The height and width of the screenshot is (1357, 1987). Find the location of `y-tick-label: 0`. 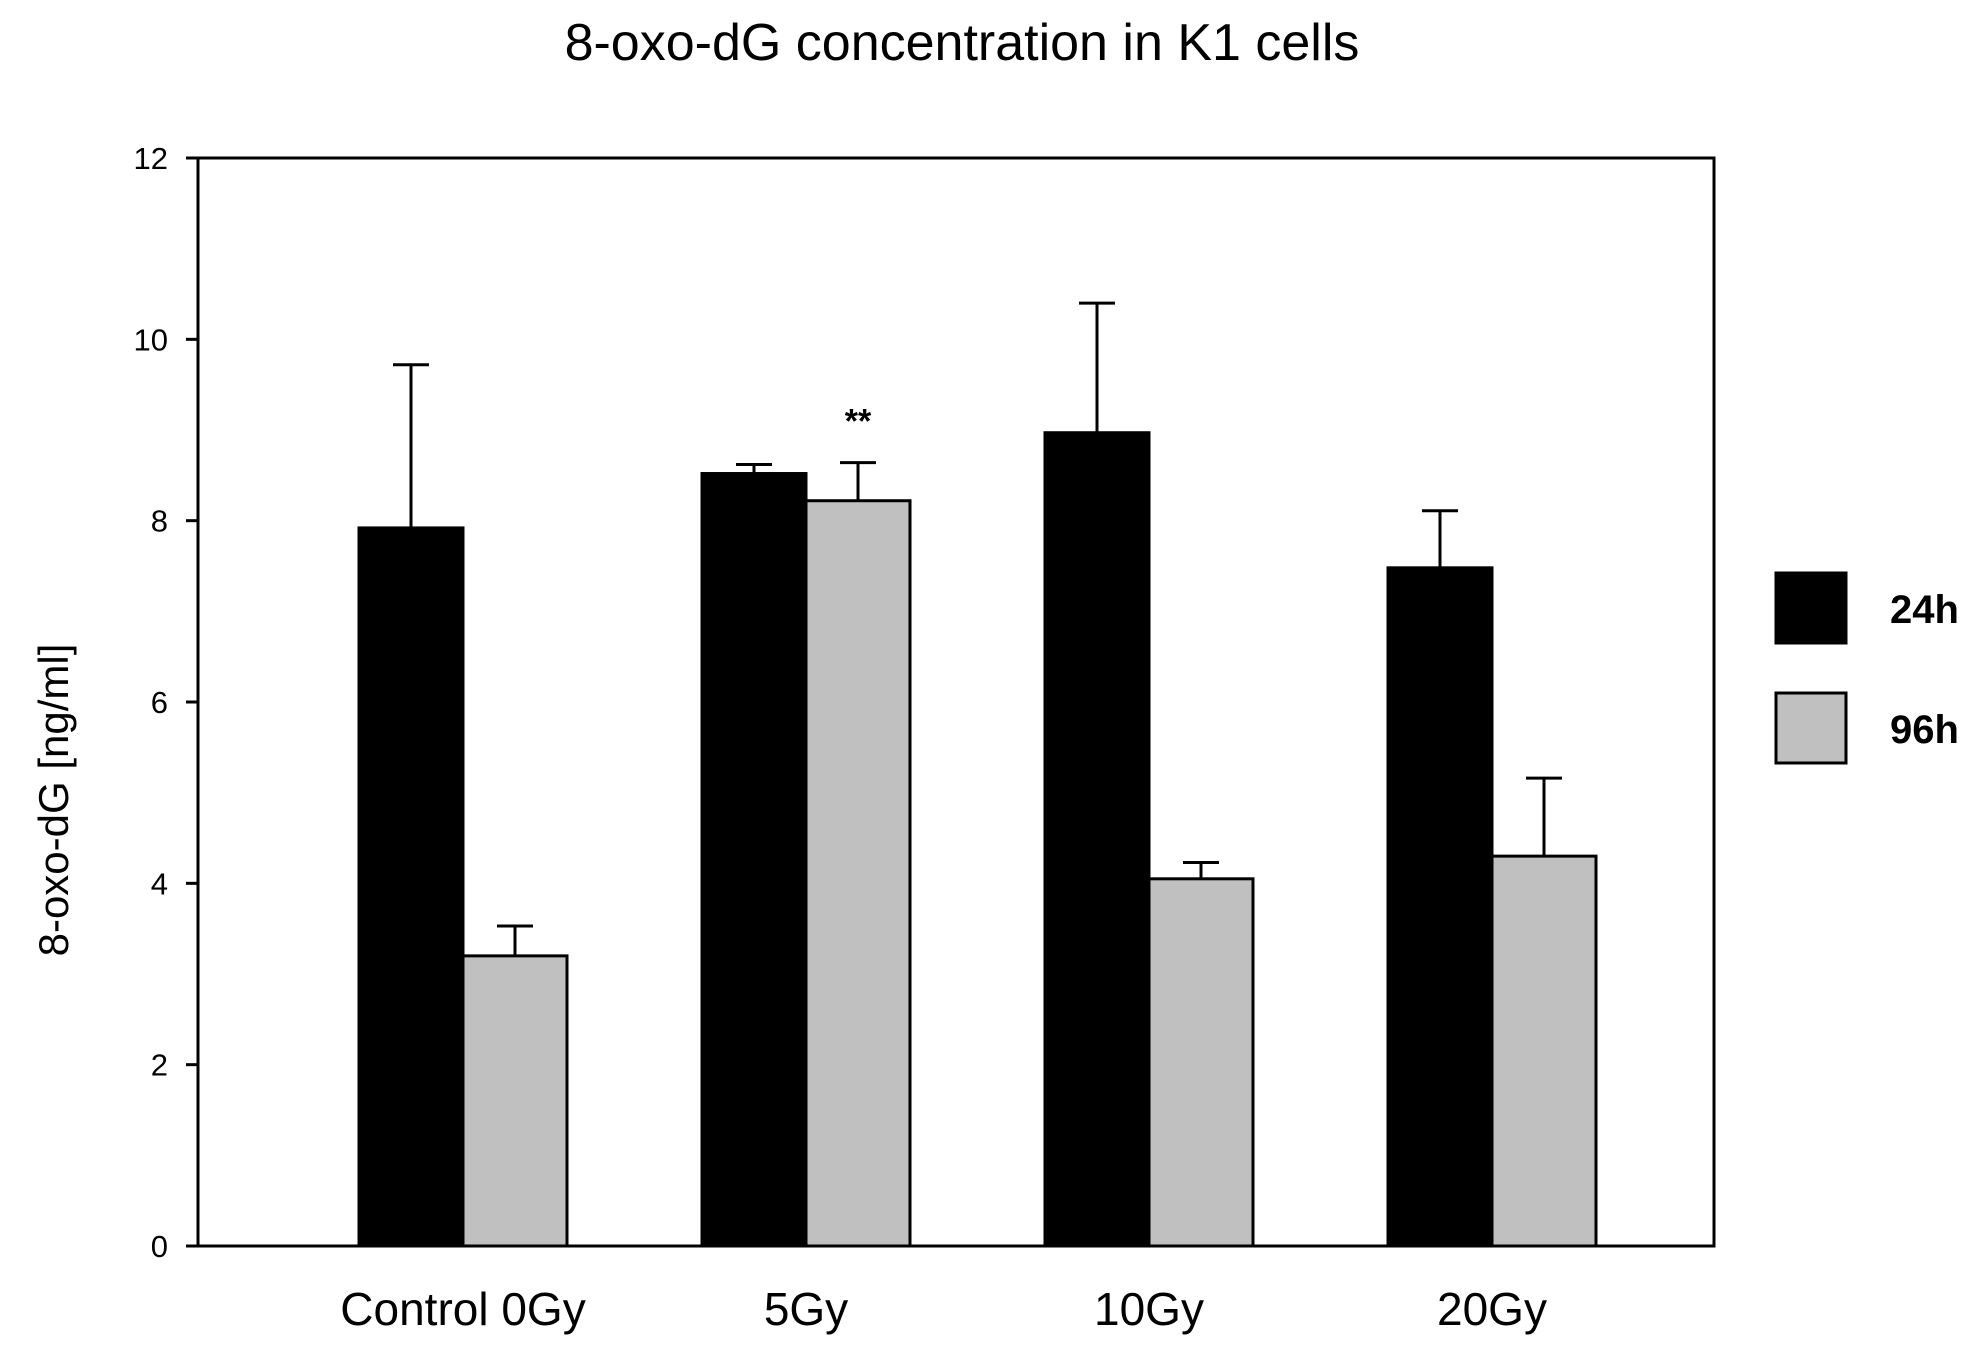

y-tick-label: 0 is located at coordinates (159, 1246).